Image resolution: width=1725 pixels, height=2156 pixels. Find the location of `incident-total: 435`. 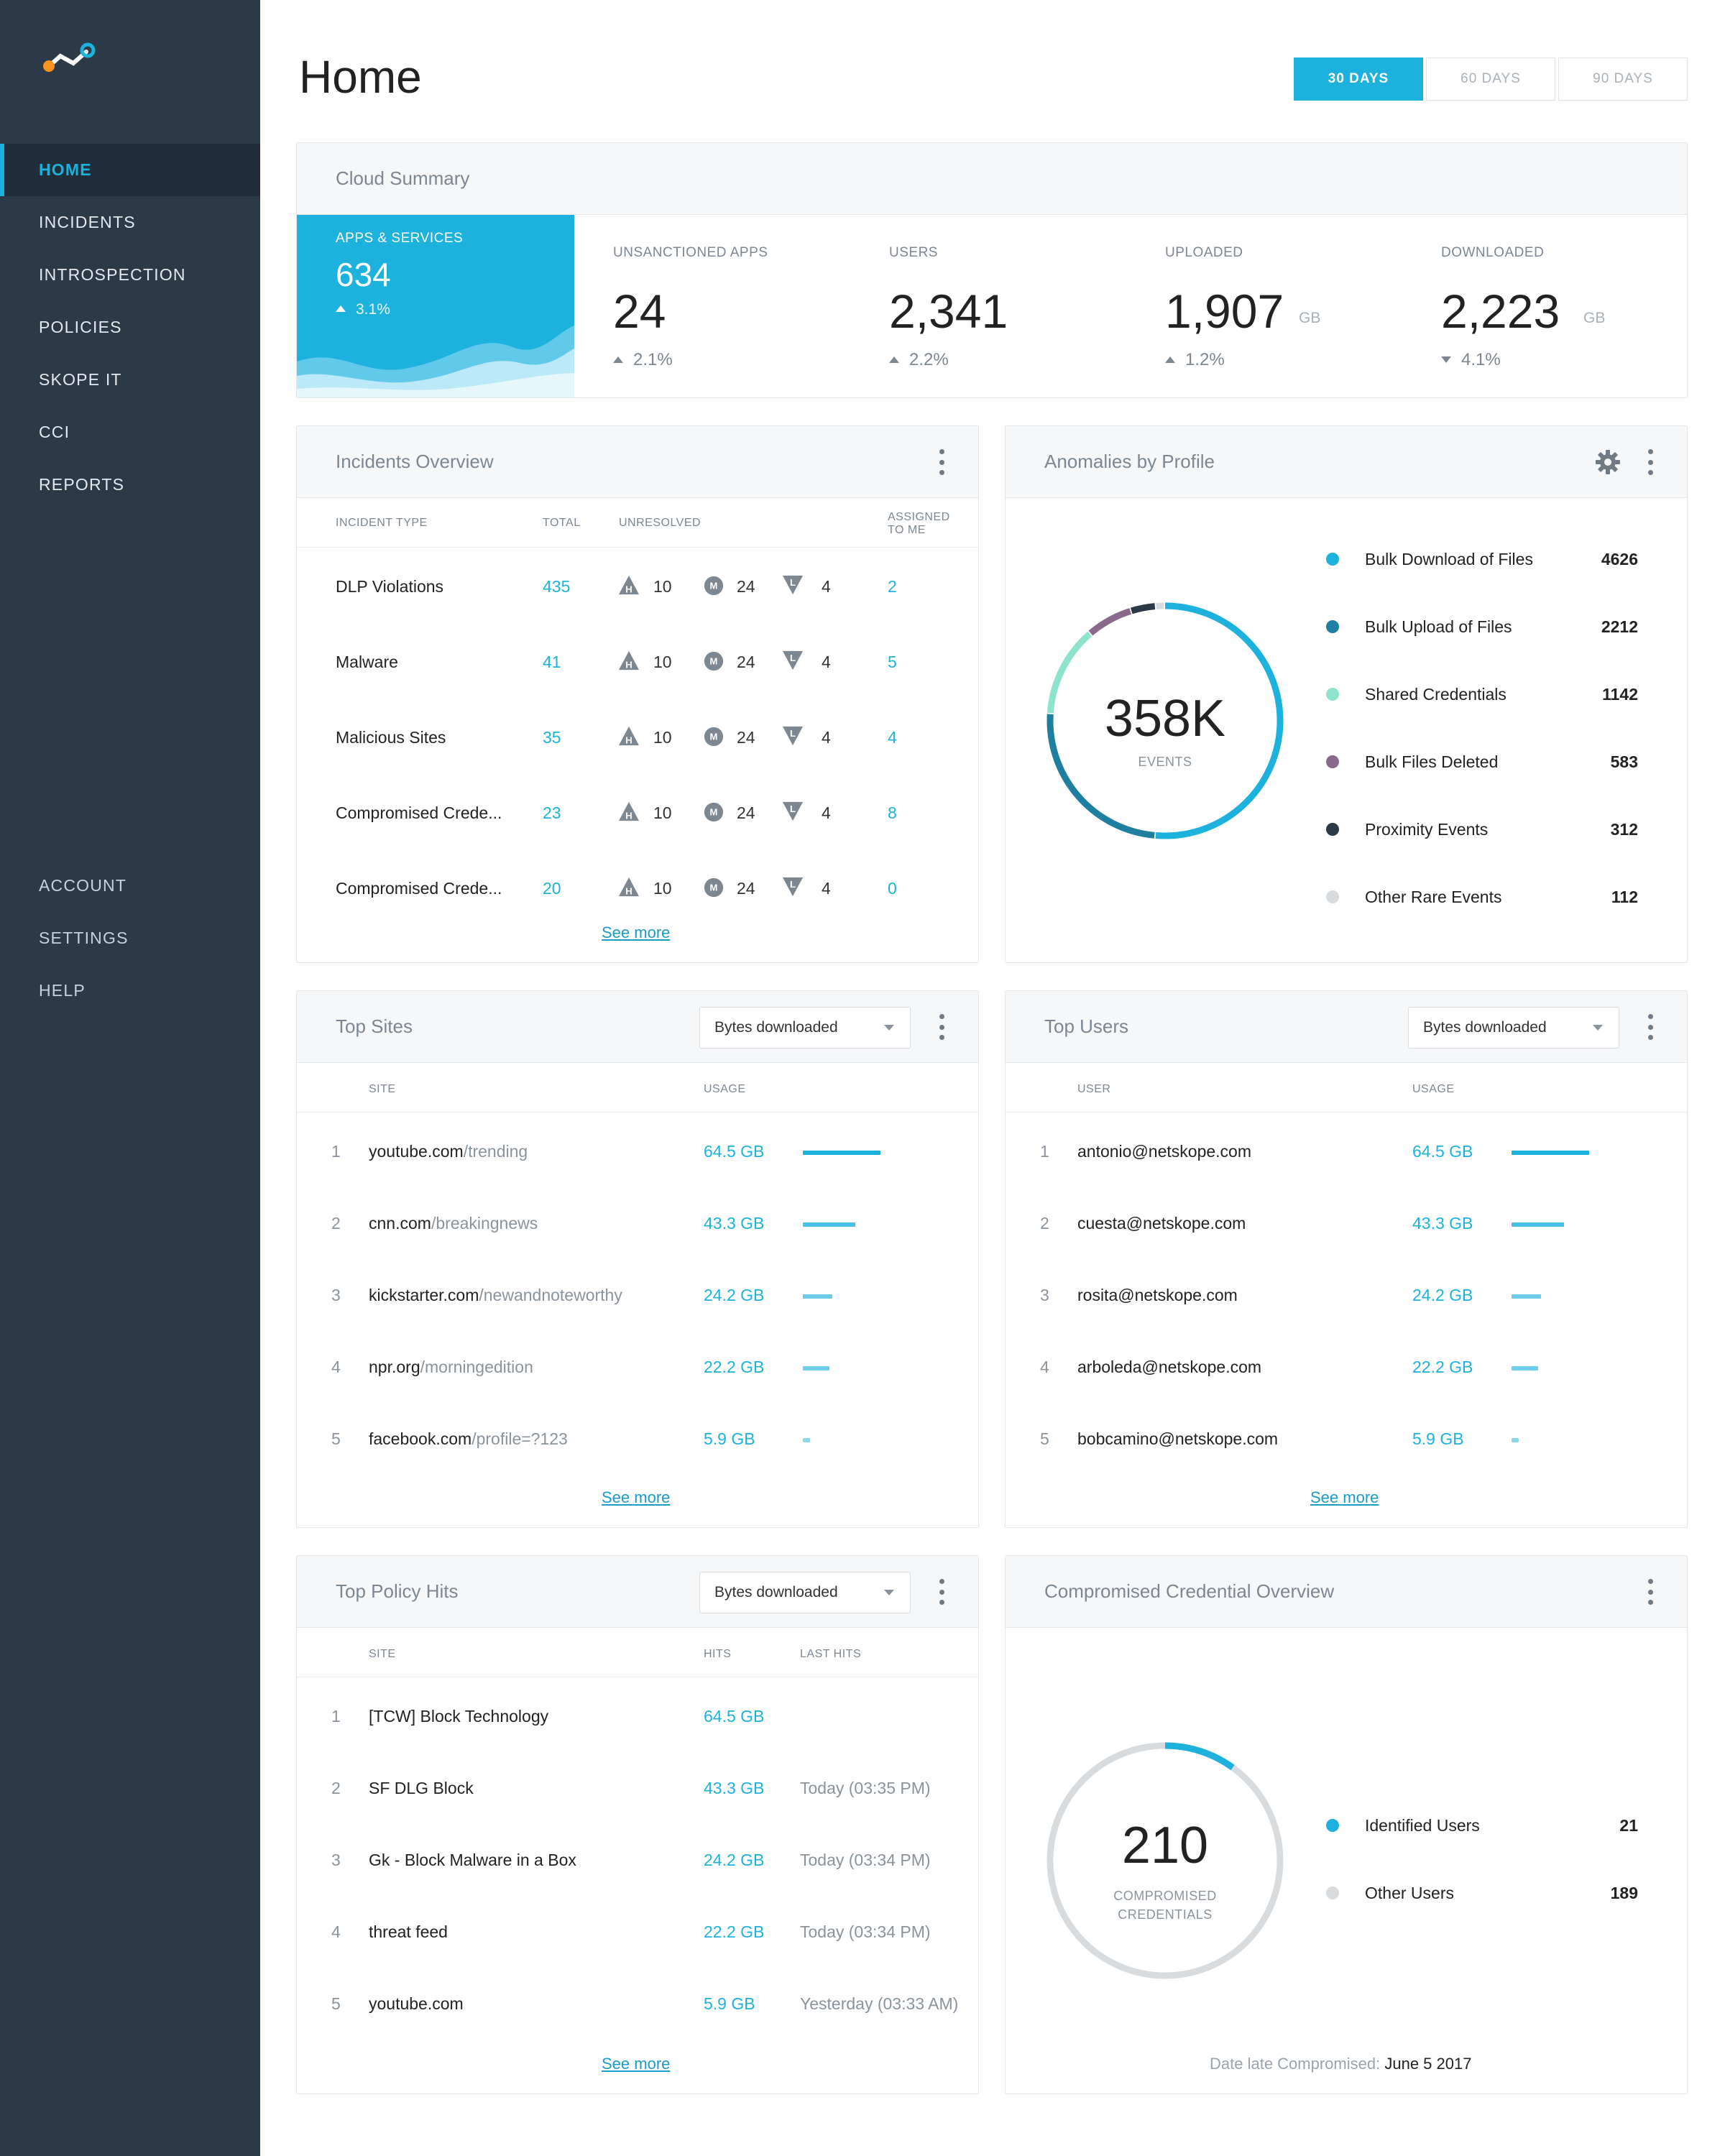

incident-total: 435 is located at coordinates (557, 586).